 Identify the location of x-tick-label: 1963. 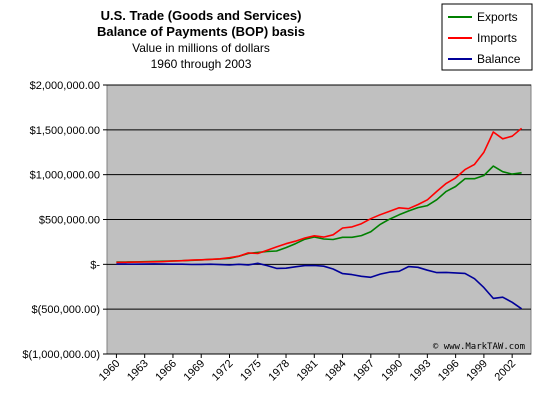
(138, 371).